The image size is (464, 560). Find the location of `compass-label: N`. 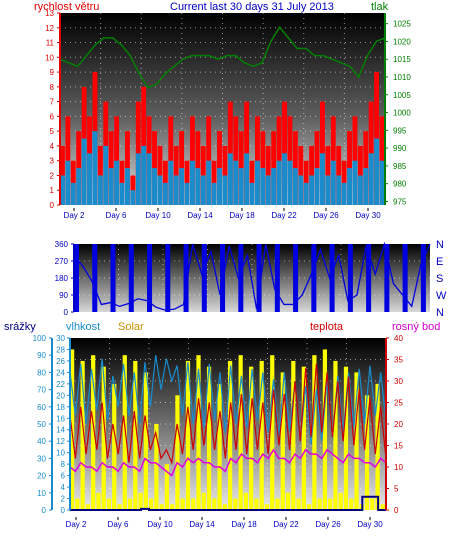

compass-label: N is located at coordinates (440, 313).